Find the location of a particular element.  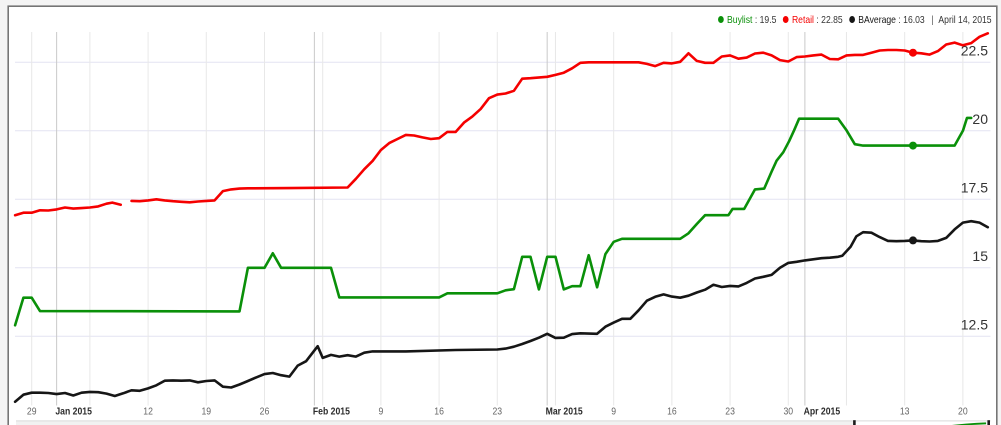

x-axis-label-Mar-2015: Mar 2015 is located at coordinates (564, 412).